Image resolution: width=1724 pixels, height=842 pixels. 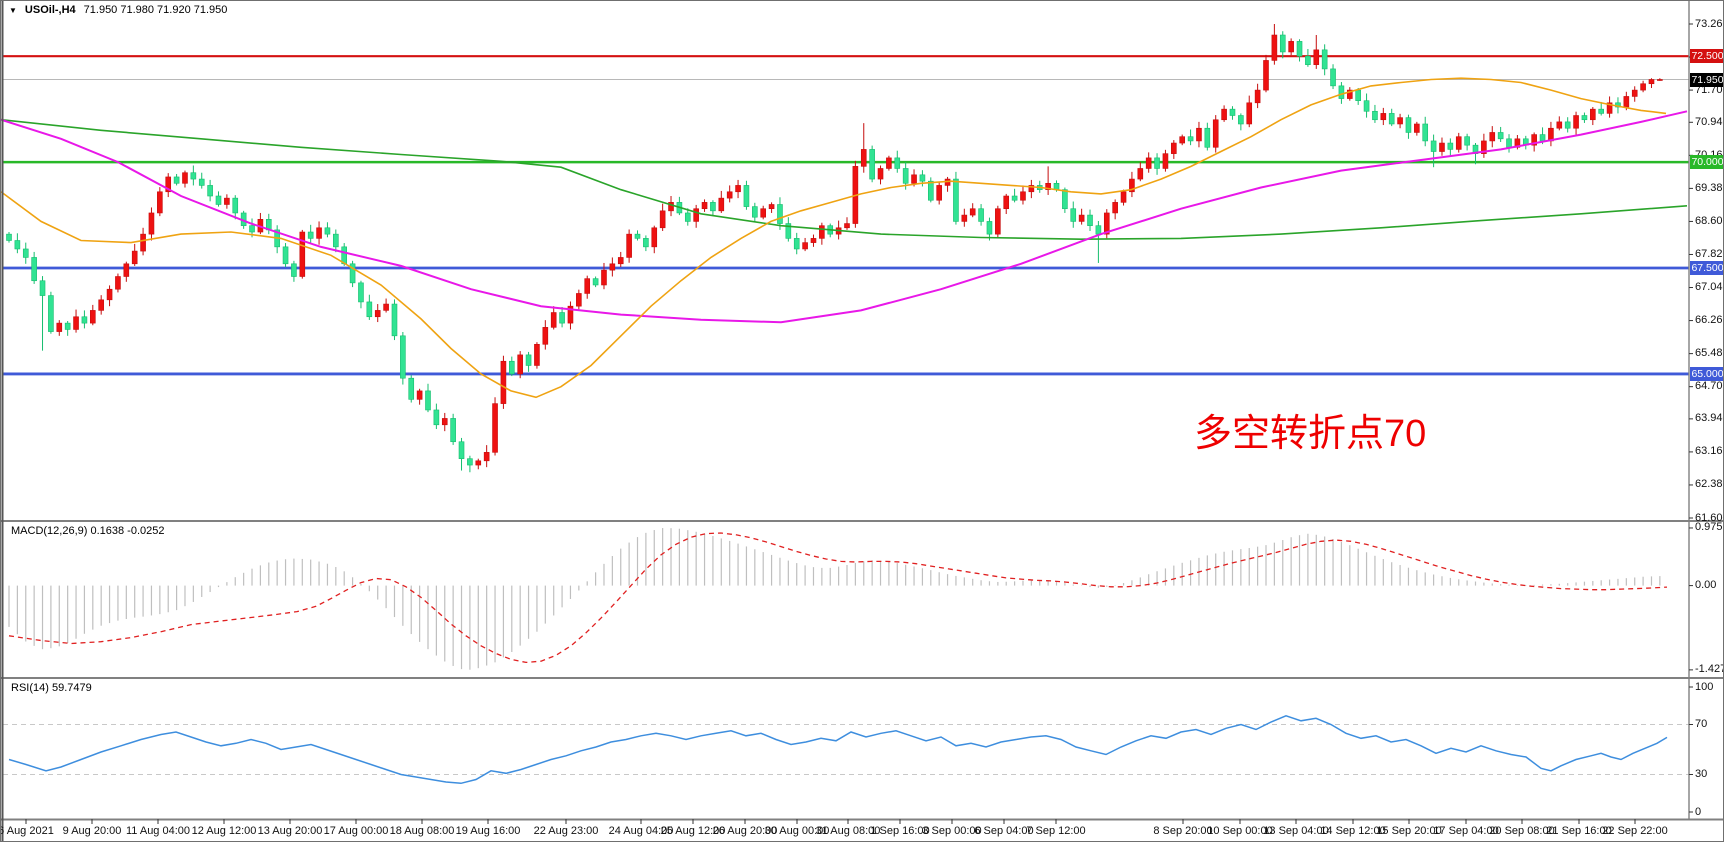 I want to click on ma-slow-green, so click(x=844, y=179).